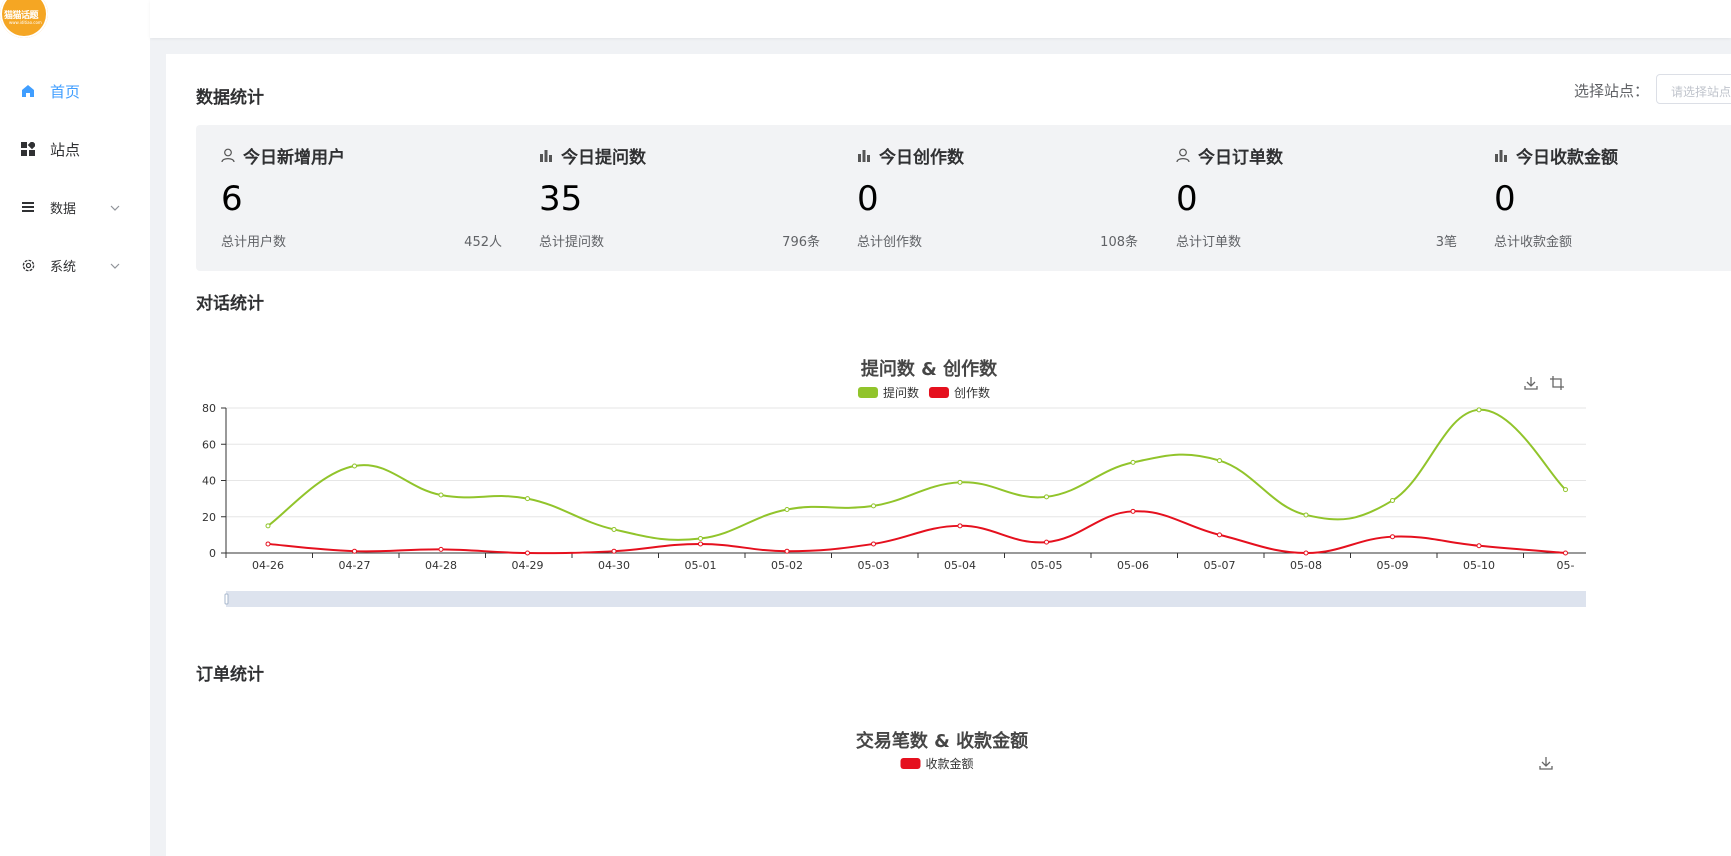 This screenshot has width=1731, height=856. I want to click on stat-card-value: 35, so click(561, 199).